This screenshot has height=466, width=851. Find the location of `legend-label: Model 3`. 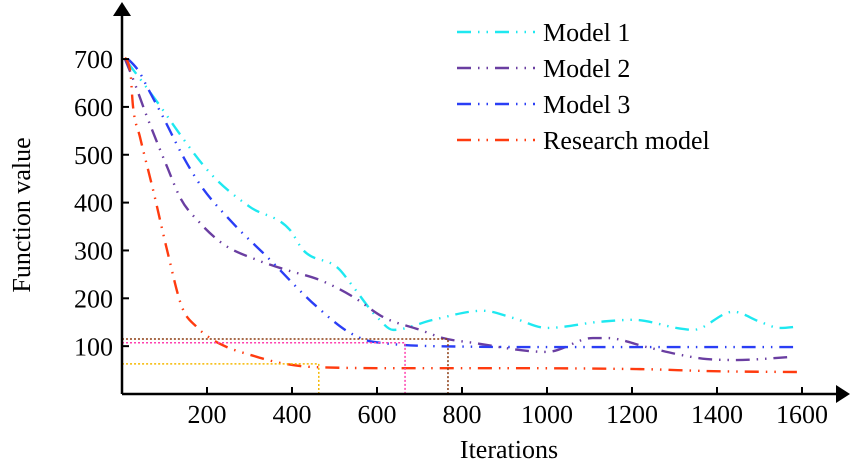

legend-label: Model 3 is located at coordinates (586, 105).